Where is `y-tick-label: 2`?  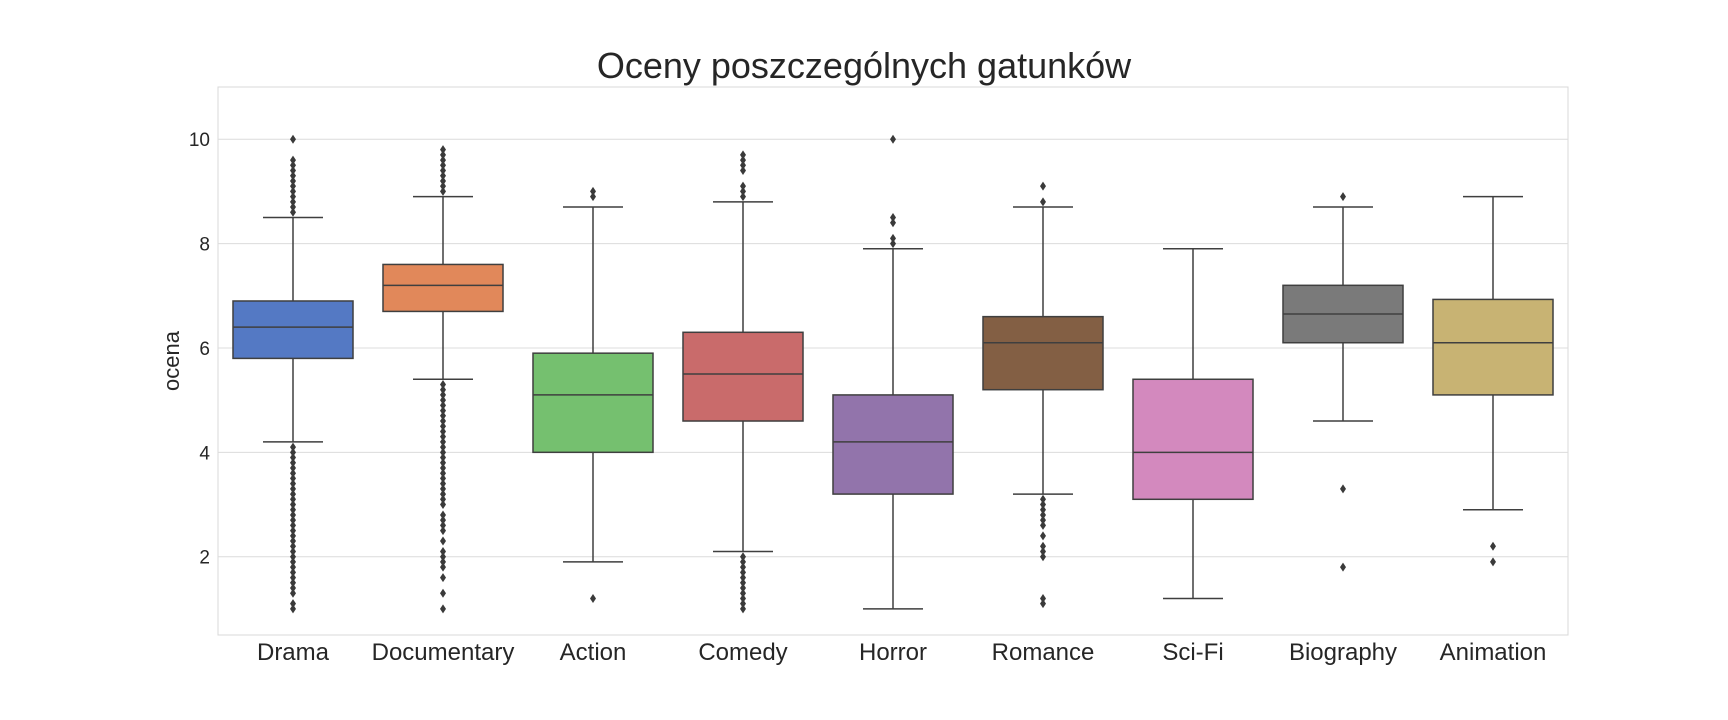
y-tick-label: 2 is located at coordinates (204, 558).